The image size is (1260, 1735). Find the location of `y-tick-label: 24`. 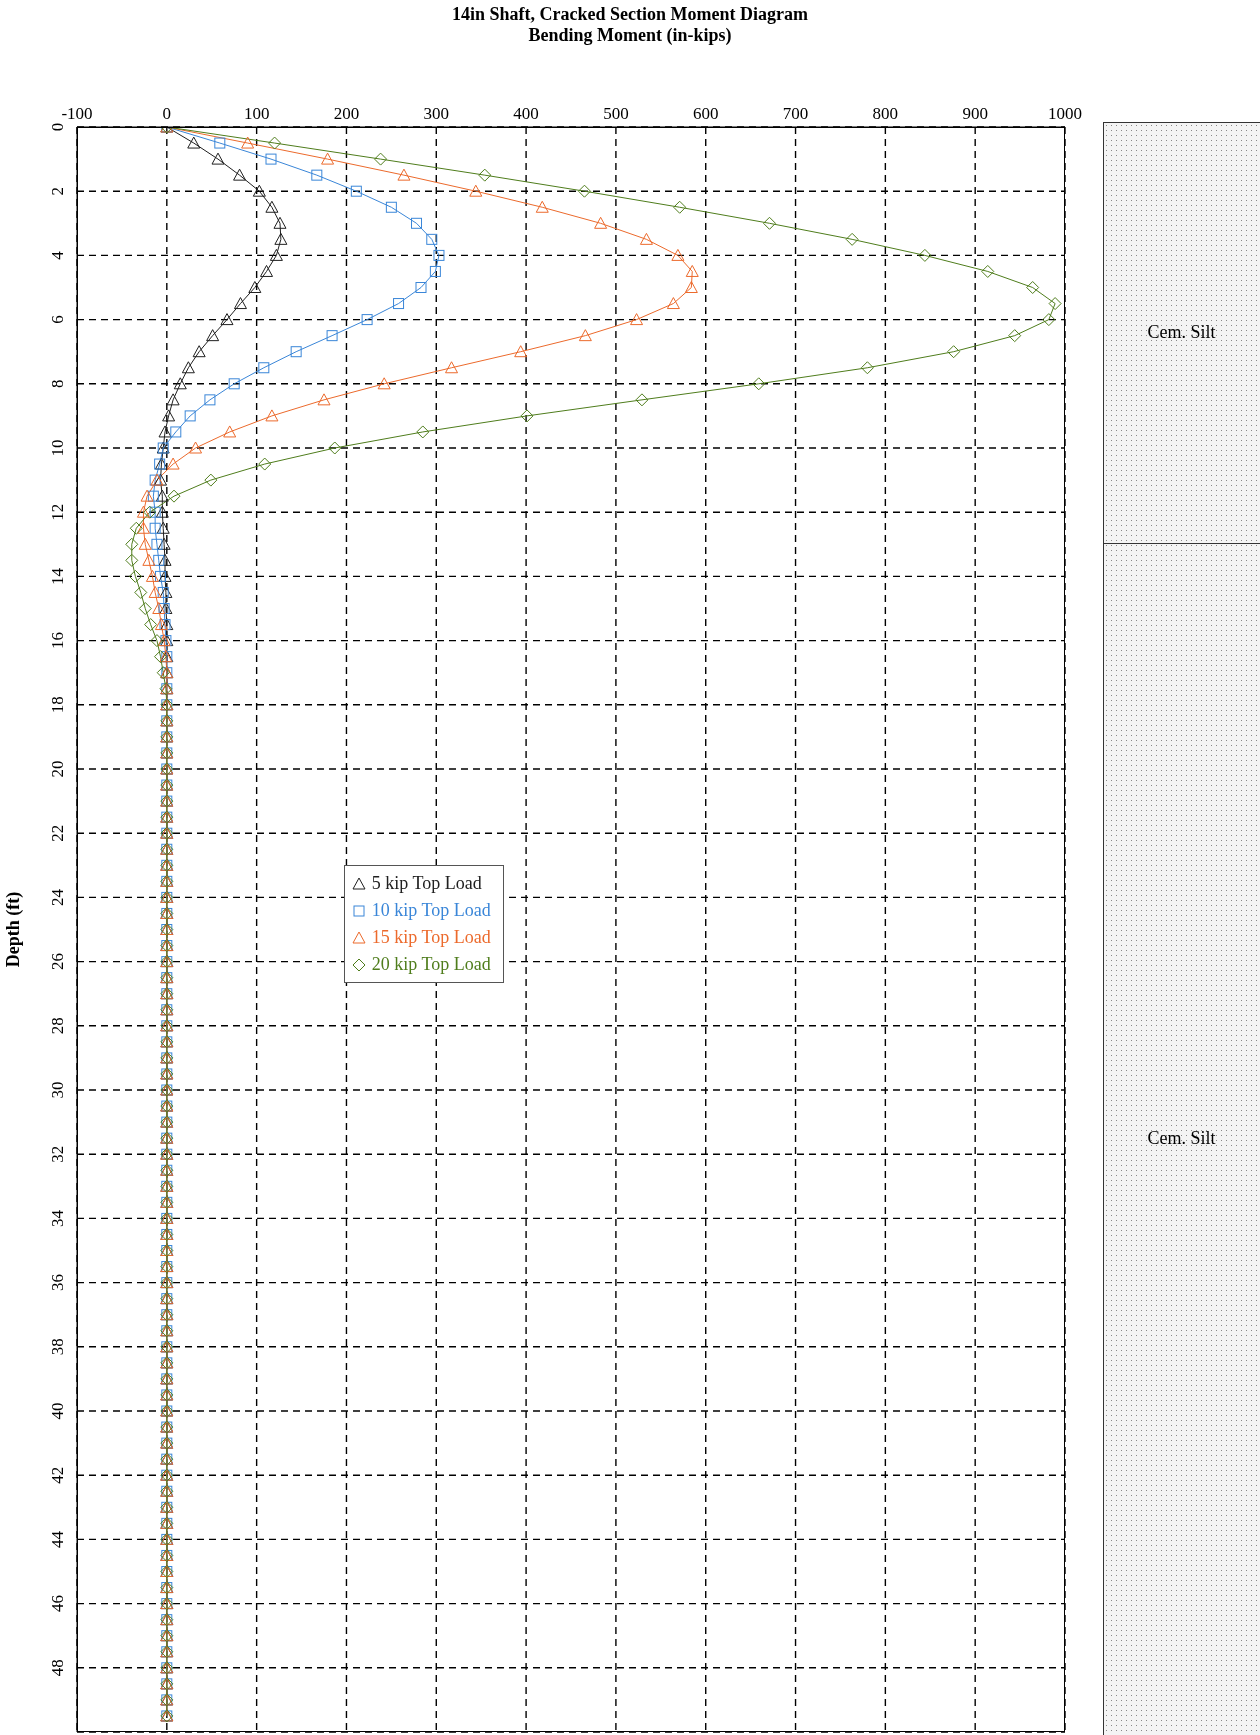

y-tick-label: 24 is located at coordinates (57, 897).